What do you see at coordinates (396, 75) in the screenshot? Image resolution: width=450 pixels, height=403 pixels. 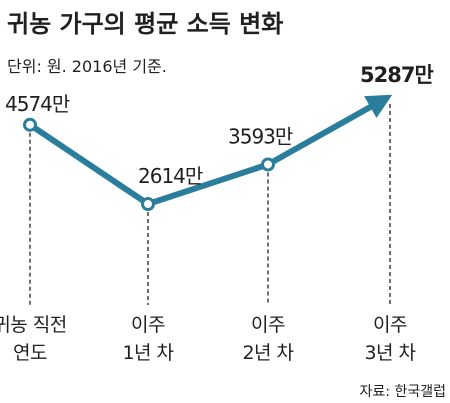 I see `value-label-3: 5287만` at bounding box center [396, 75].